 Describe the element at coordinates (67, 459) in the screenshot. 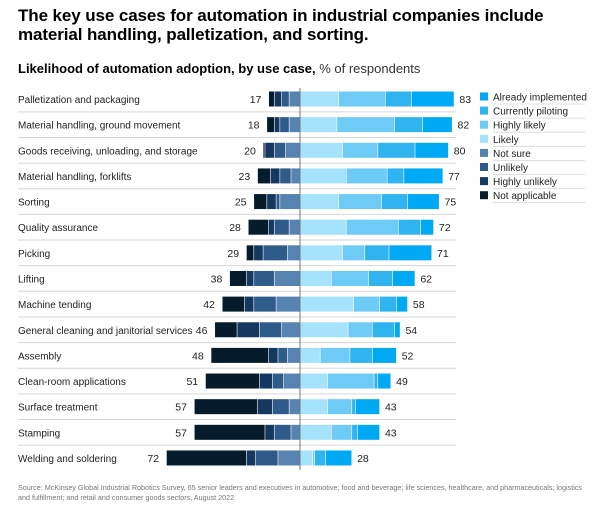

I see `category-label: Welding and soldering` at that location.